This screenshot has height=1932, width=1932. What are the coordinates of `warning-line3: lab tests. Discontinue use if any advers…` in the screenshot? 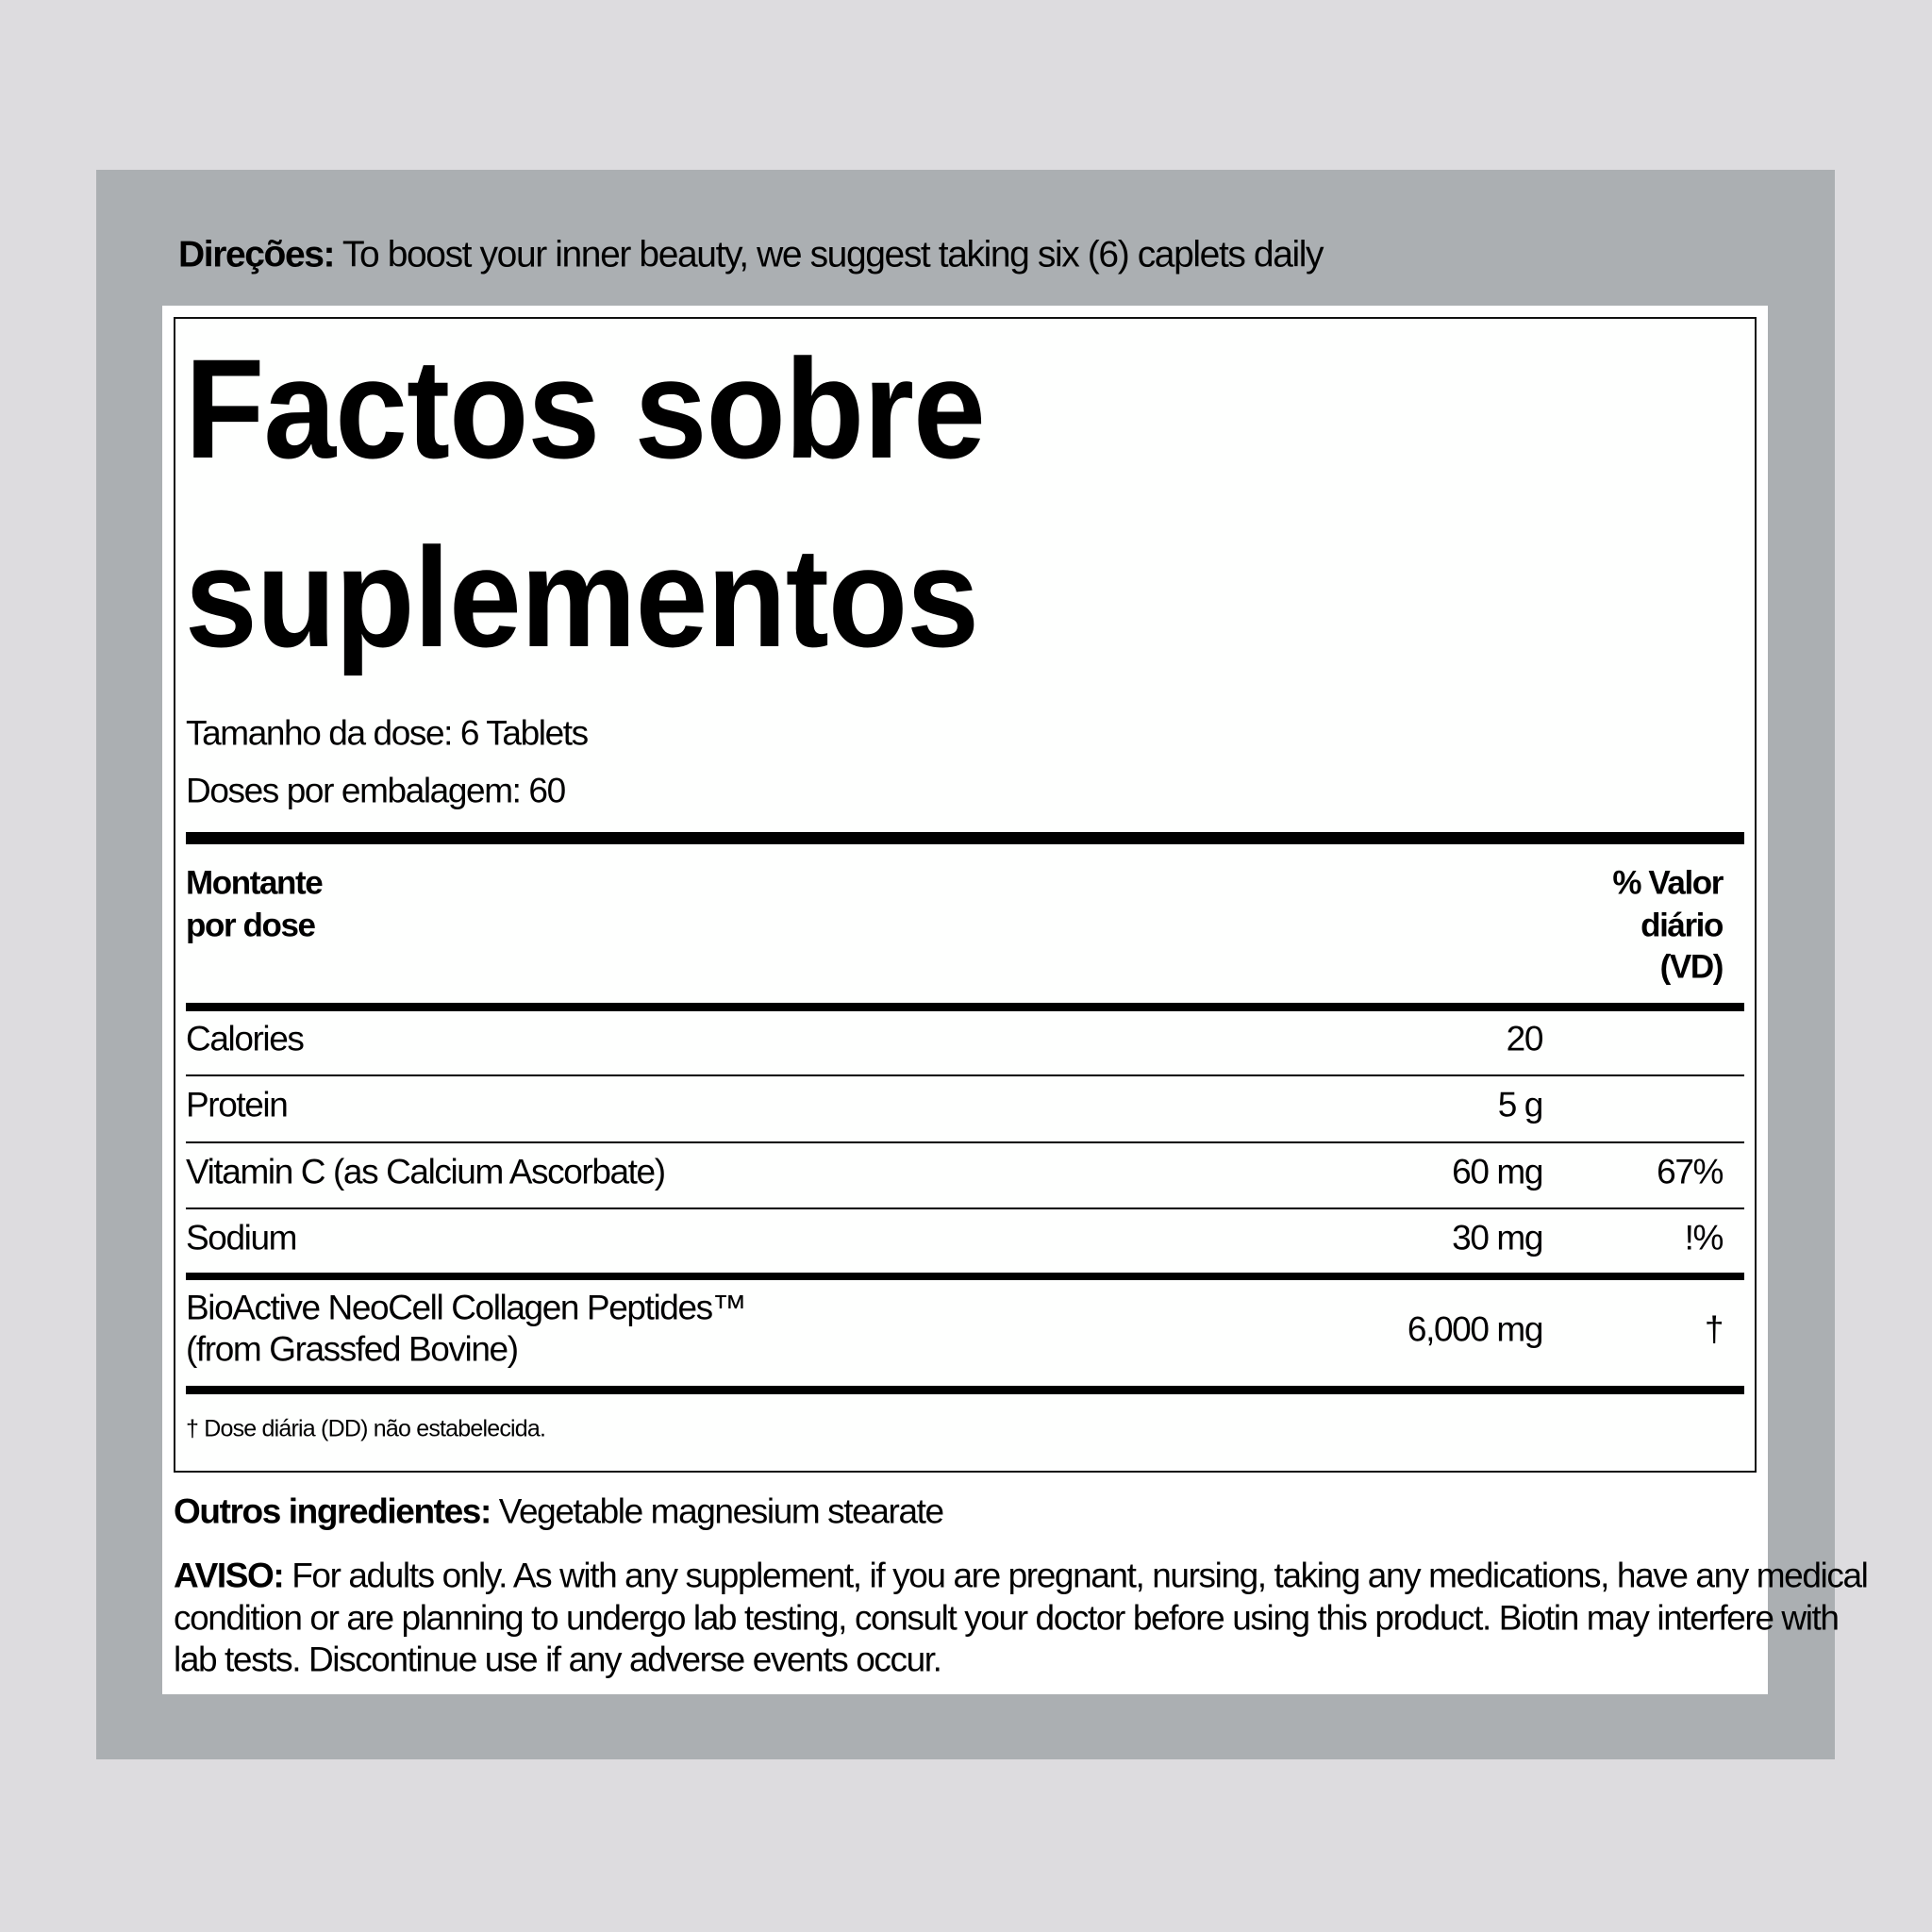 It's located at (558, 1660).